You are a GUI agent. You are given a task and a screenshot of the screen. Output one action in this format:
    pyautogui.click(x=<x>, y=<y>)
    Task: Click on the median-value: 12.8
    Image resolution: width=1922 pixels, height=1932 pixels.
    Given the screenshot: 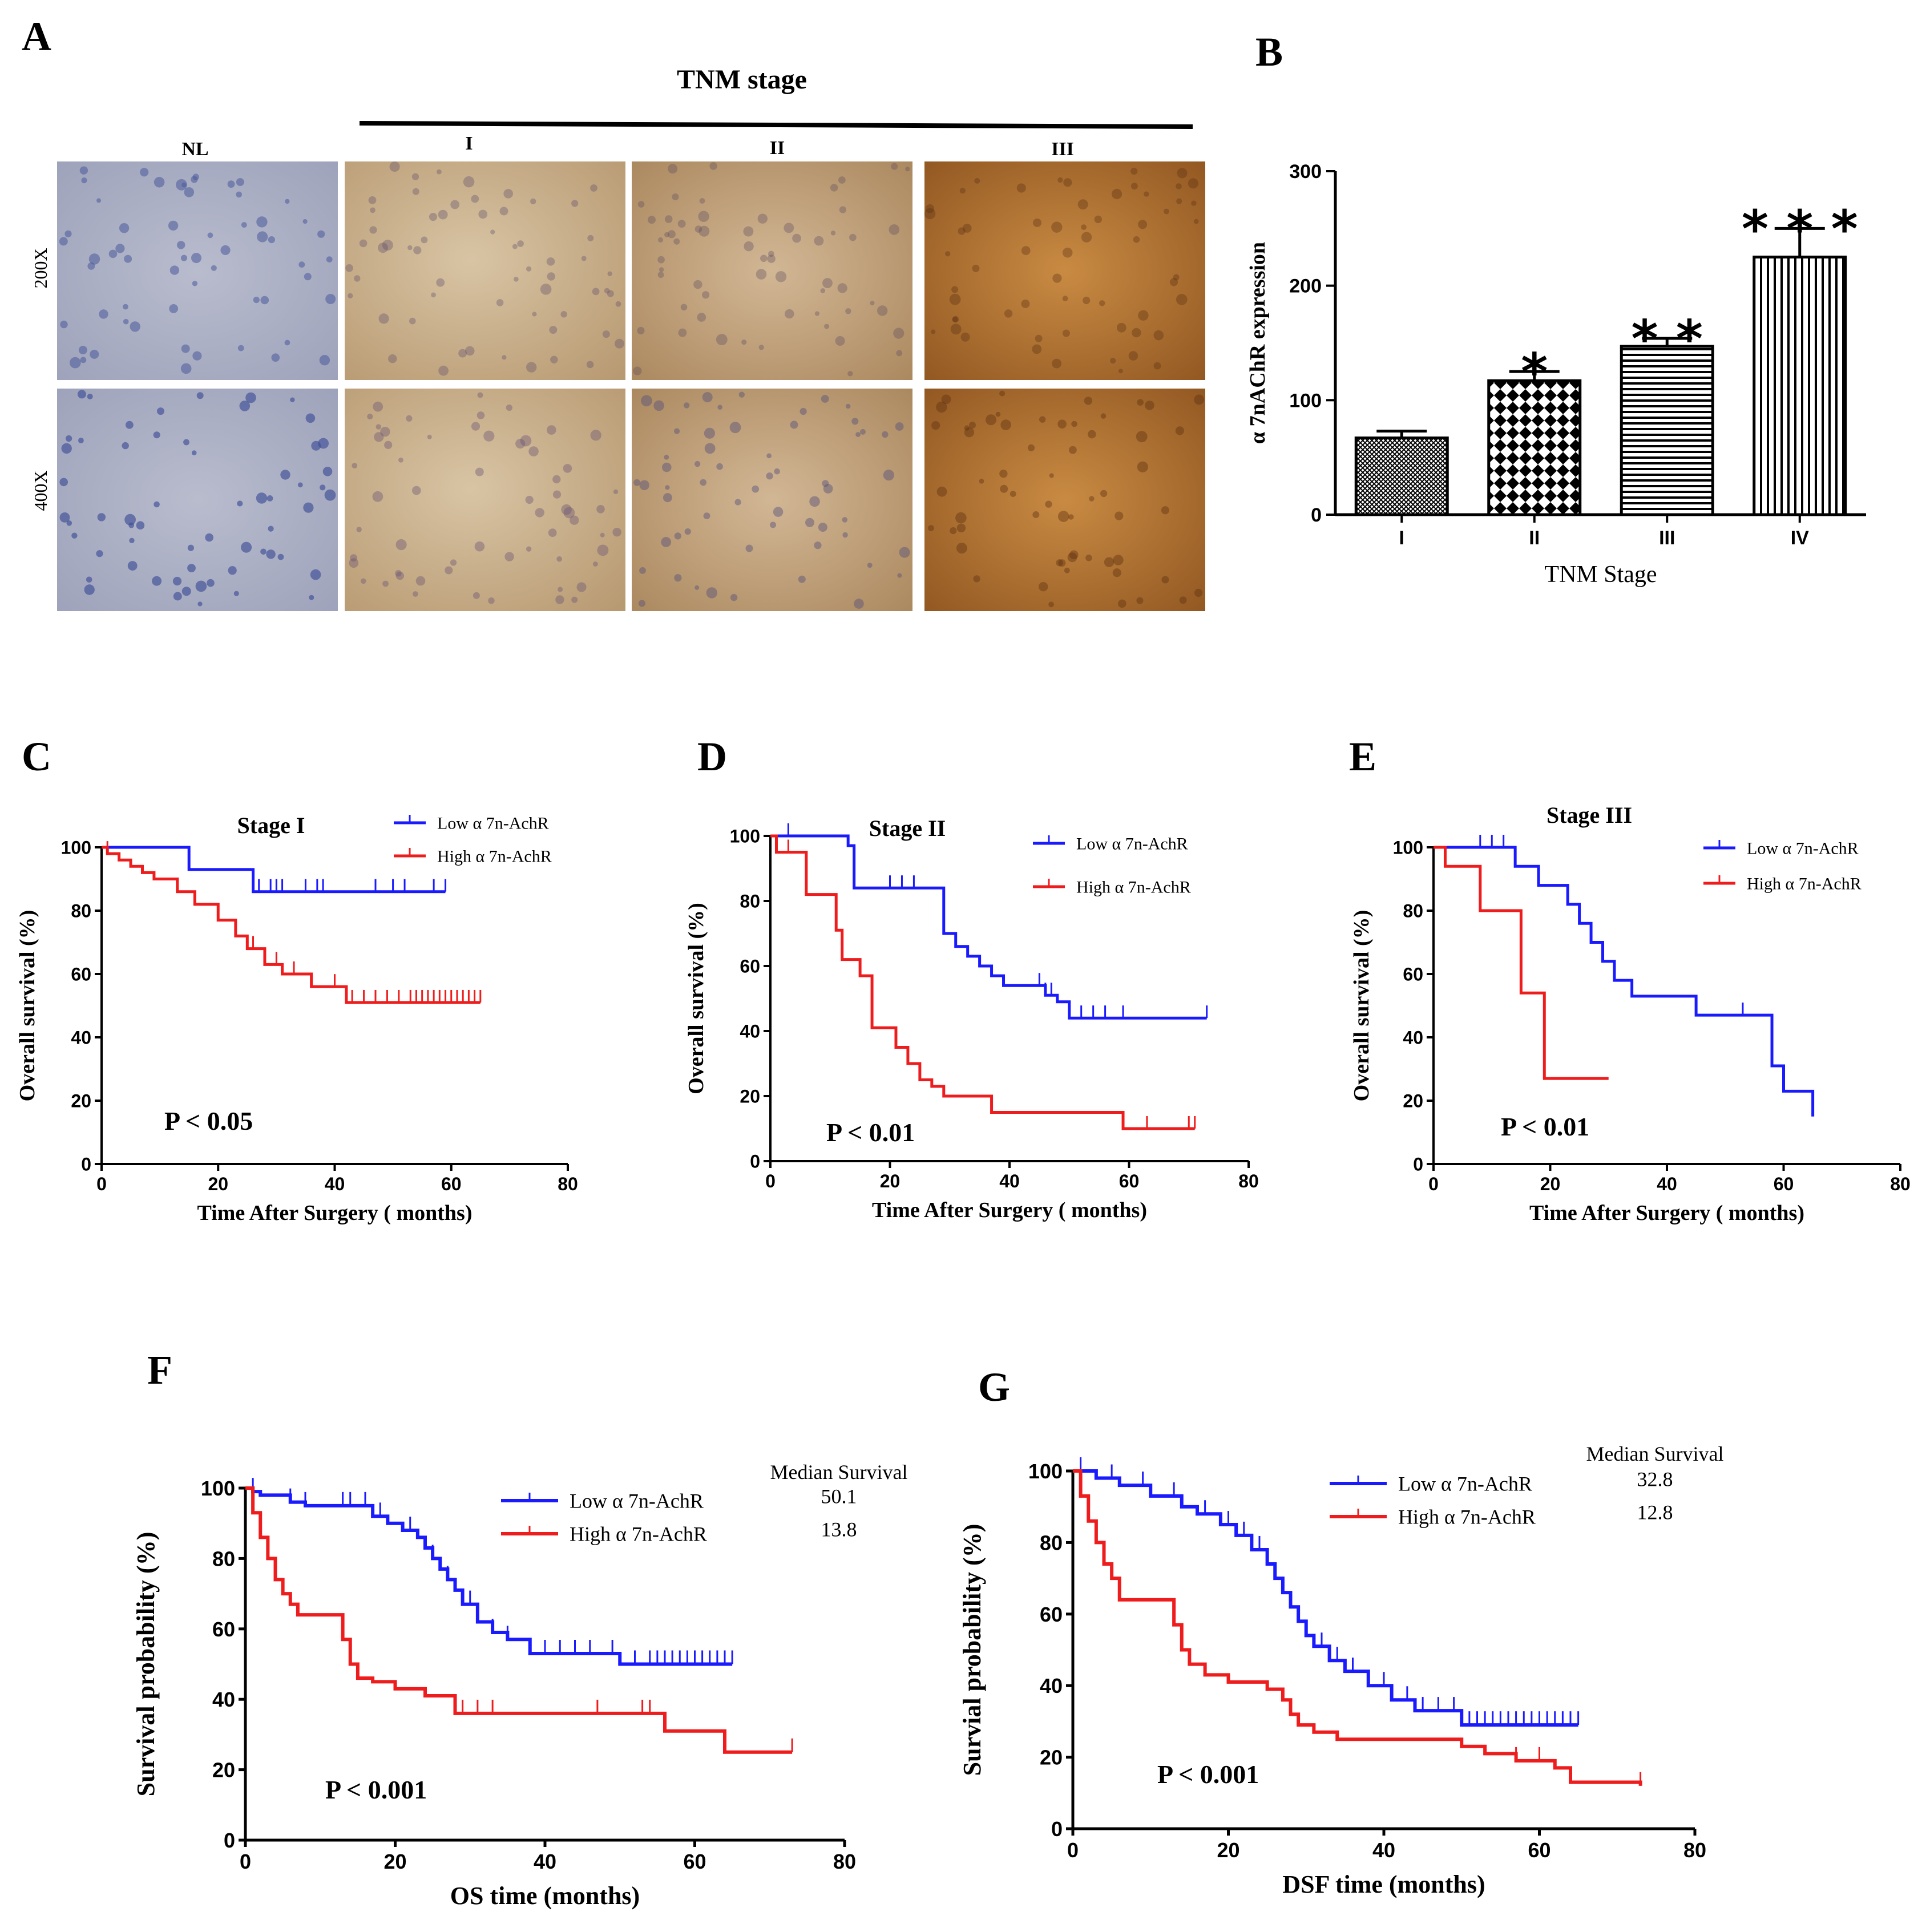 What is the action you would take?
    pyautogui.click(x=1655, y=1512)
    